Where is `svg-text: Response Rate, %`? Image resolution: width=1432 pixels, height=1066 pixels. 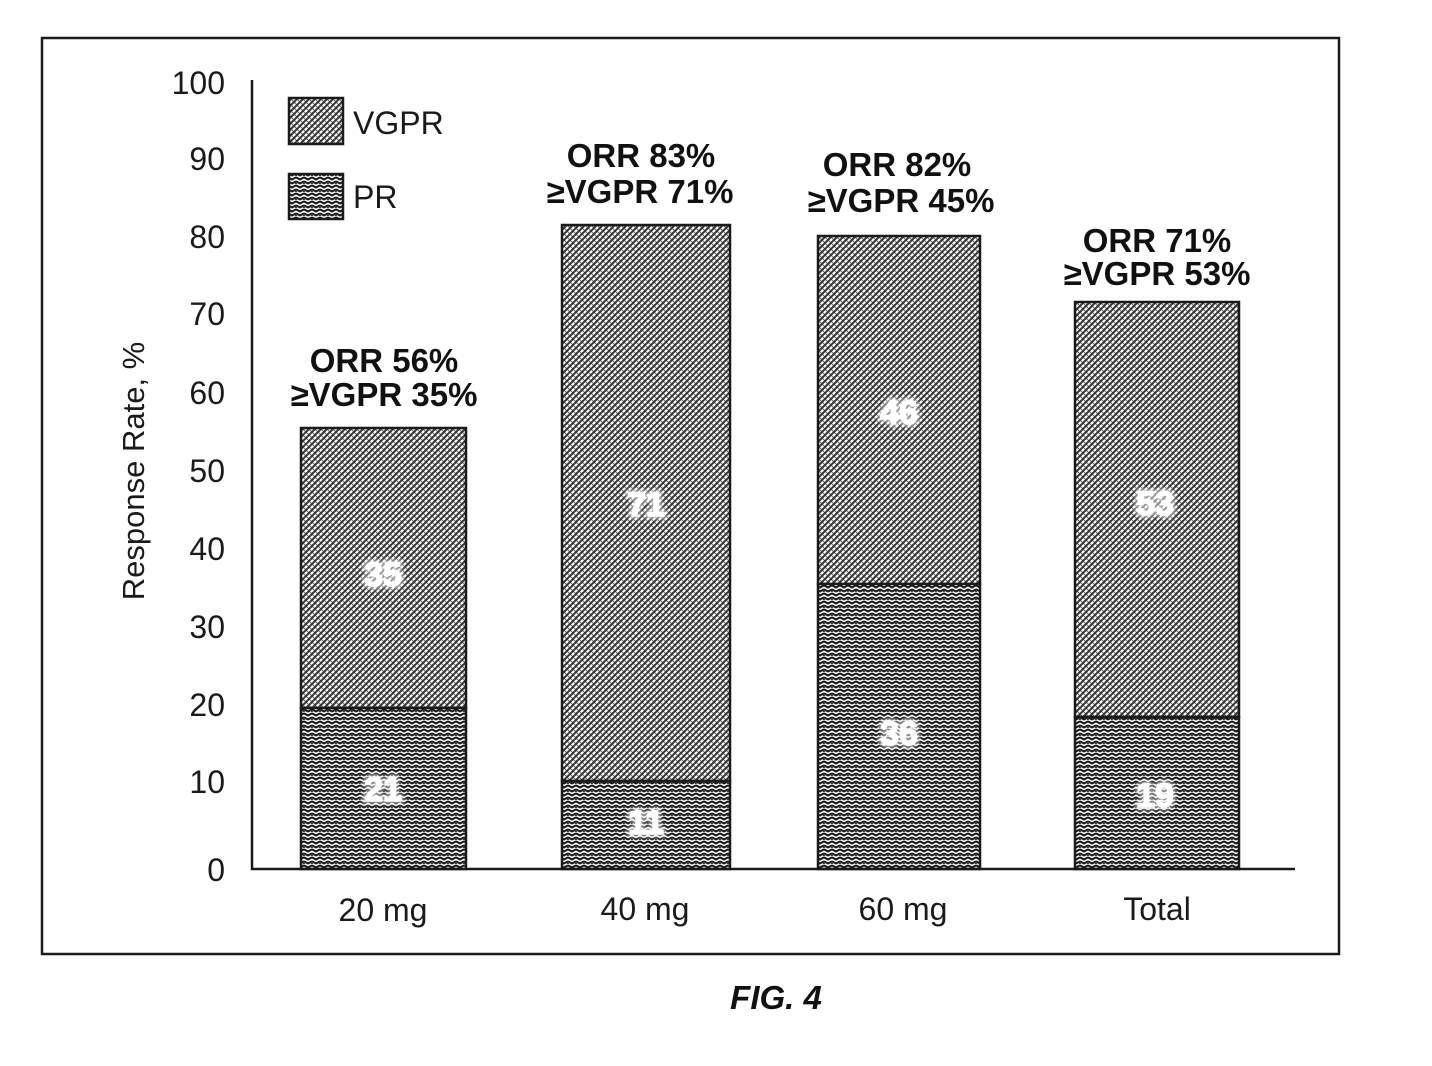 svg-text: Response Rate, % is located at coordinates (133, 471).